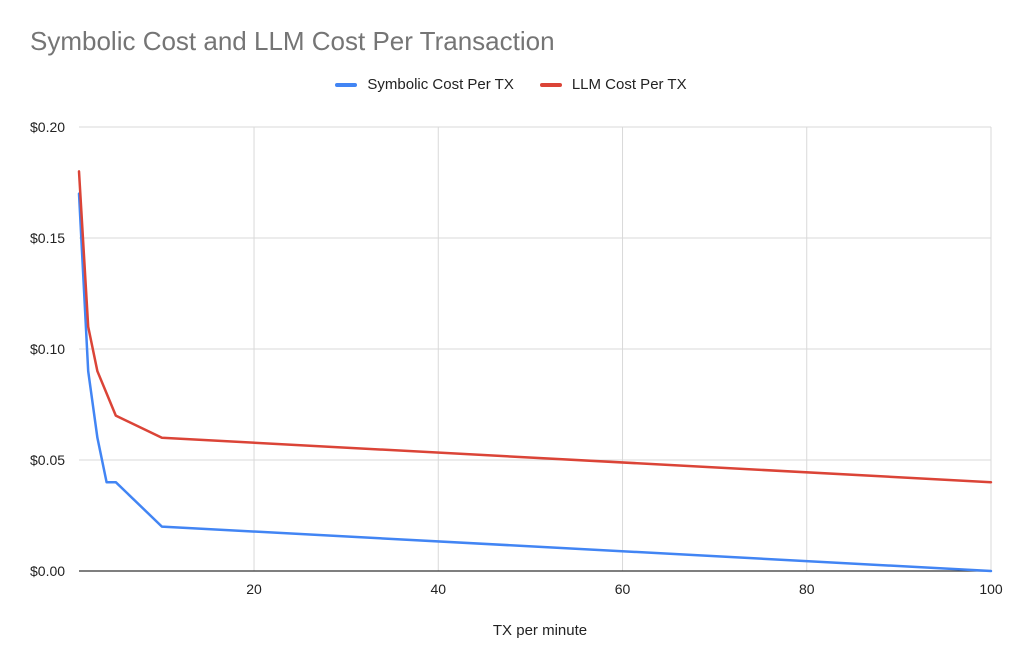 The height and width of the screenshot is (667, 1022). What do you see at coordinates (629, 84) in the screenshot?
I see `legend-label-llm: LLM Cost Per TX` at bounding box center [629, 84].